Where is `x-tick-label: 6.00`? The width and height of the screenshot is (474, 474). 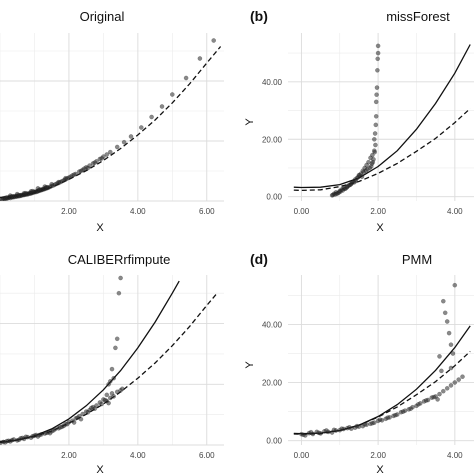
x-tick-label: 6.00 is located at coordinates (207, 211).